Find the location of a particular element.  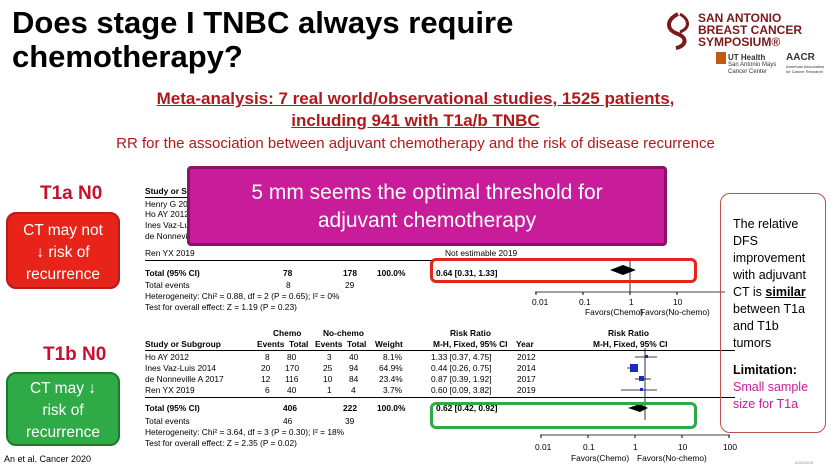

row-rr: 0.87 [0.39, 1.92] is located at coordinates (461, 379).